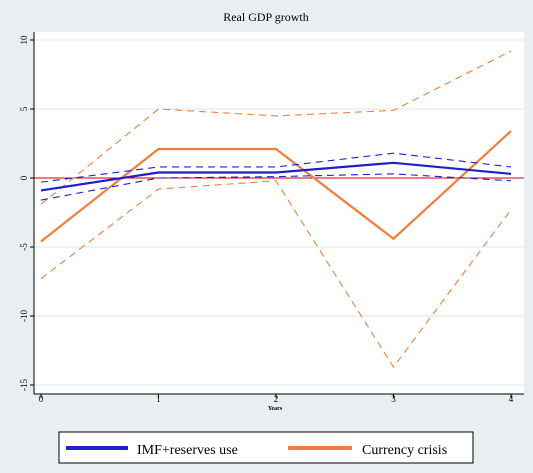 Image resolution: width=533 pixels, height=473 pixels. I want to click on x-tick-label: 4, so click(511, 399).